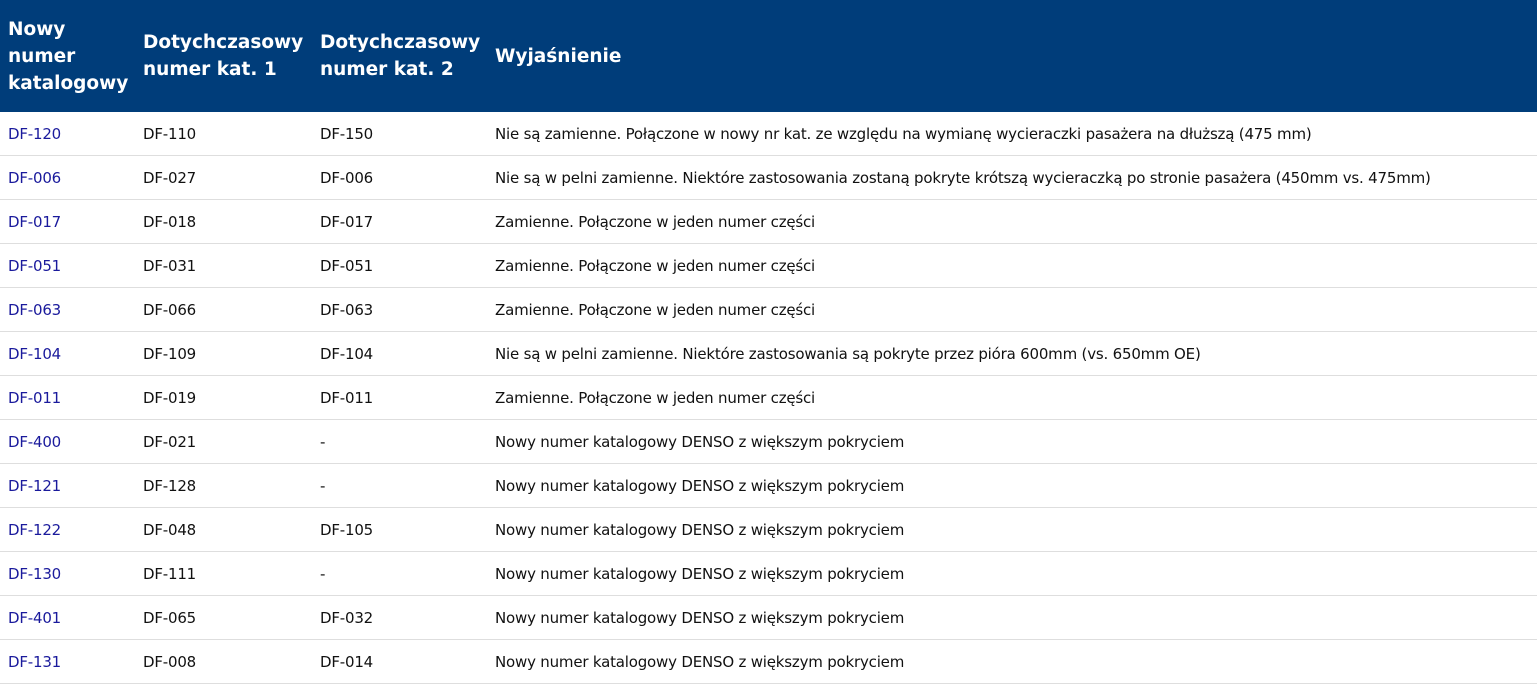 Image resolution: width=1537 pixels, height=684 pixels. What do you see at coordinates (399, 617) in the screenshot?
I see `old-number-2-cell: DF-032` at bounding box center [399, 617].